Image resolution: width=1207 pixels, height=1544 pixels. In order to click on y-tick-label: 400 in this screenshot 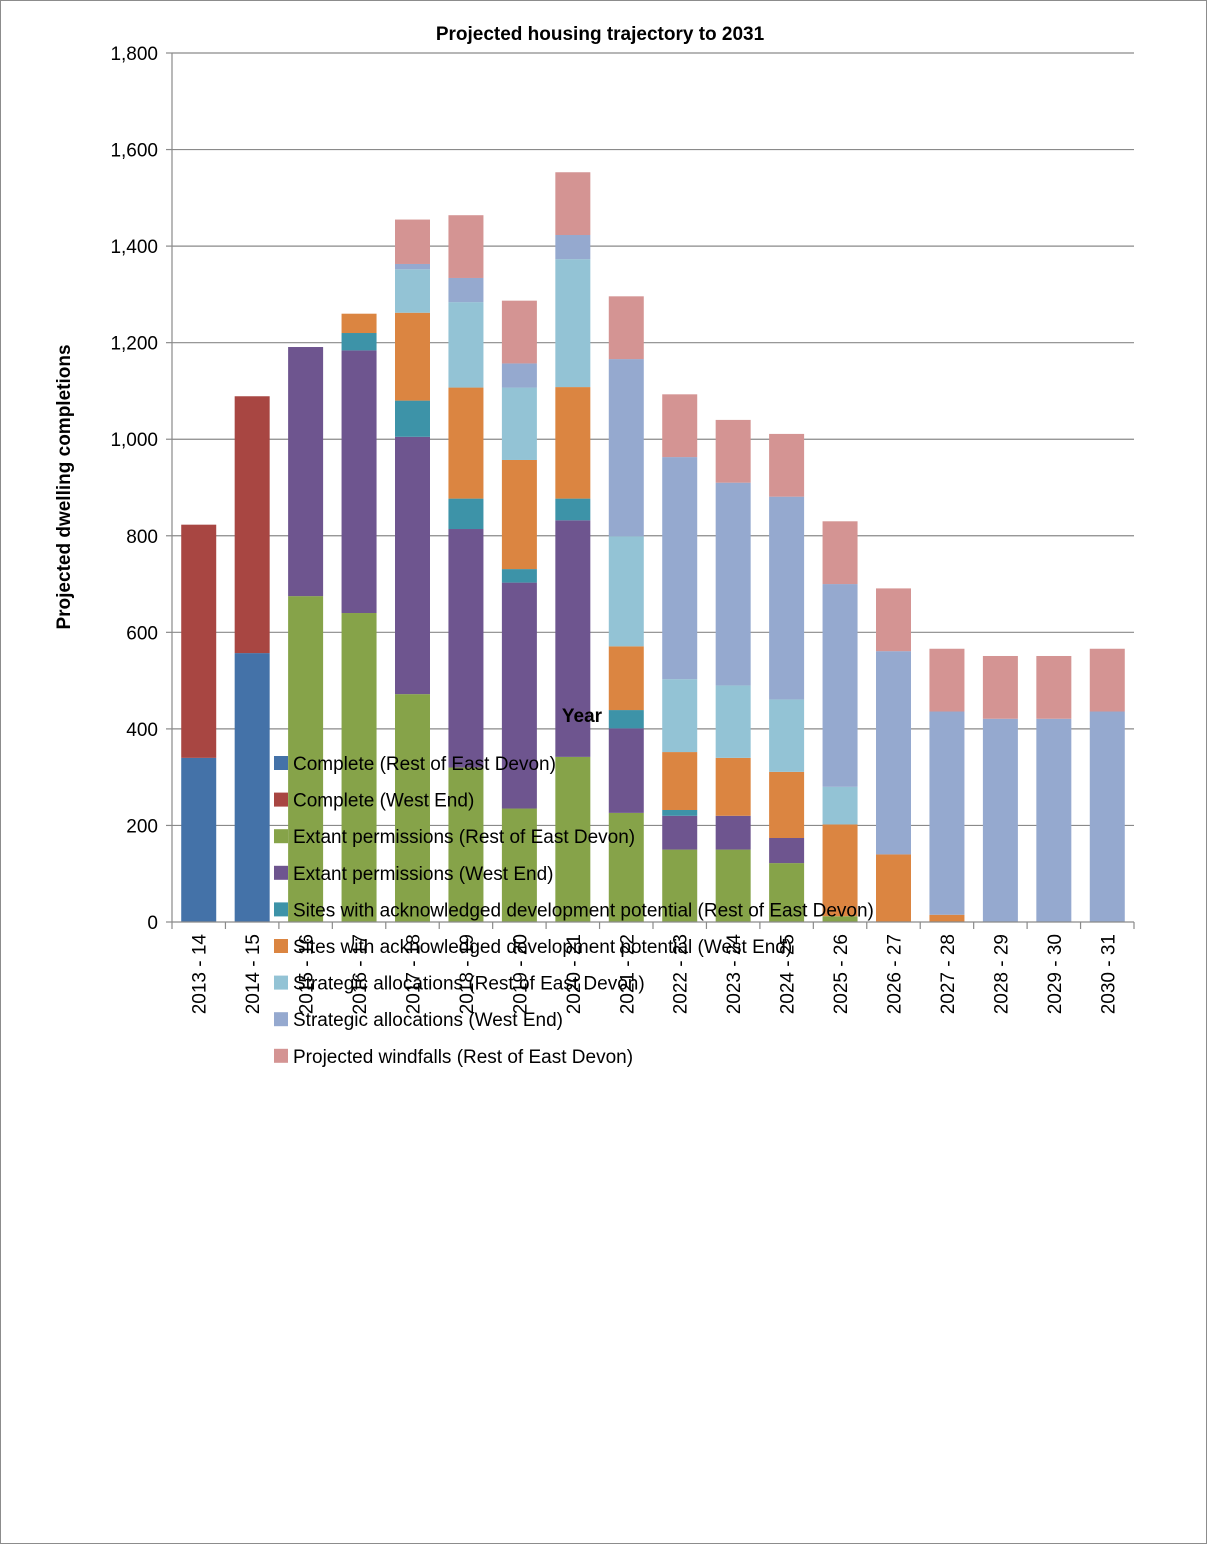, I will do `click(142, 730)`.